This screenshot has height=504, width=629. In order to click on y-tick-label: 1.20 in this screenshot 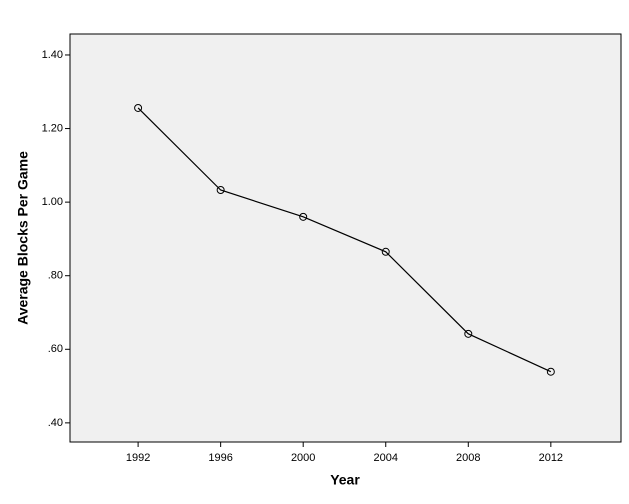, I will do `click(52, 128)`.